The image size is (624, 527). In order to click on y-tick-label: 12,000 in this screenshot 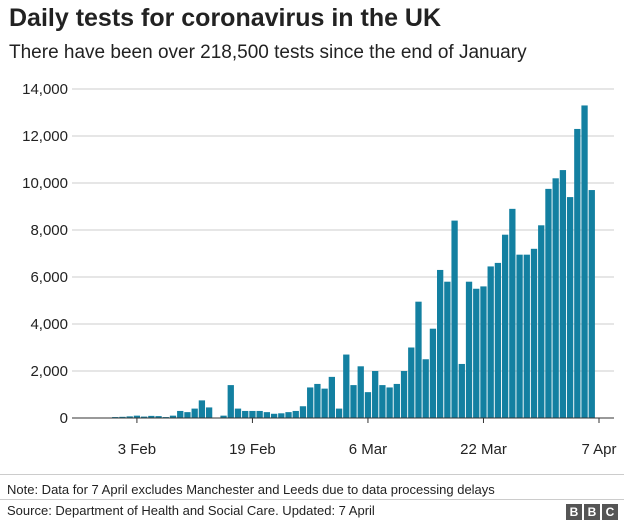, I will do `click(45, 136)`.